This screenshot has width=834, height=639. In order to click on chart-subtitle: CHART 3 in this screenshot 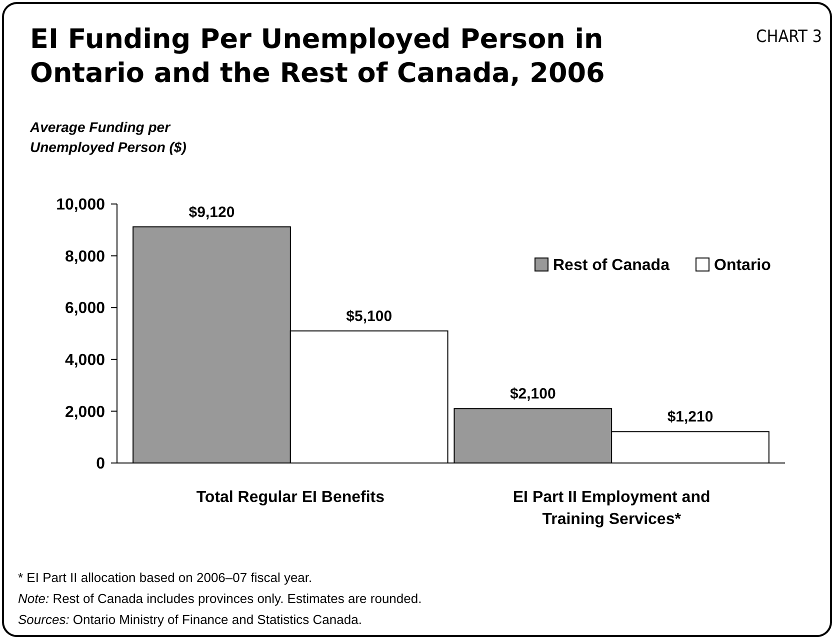, I will do `click(789, 37)`.